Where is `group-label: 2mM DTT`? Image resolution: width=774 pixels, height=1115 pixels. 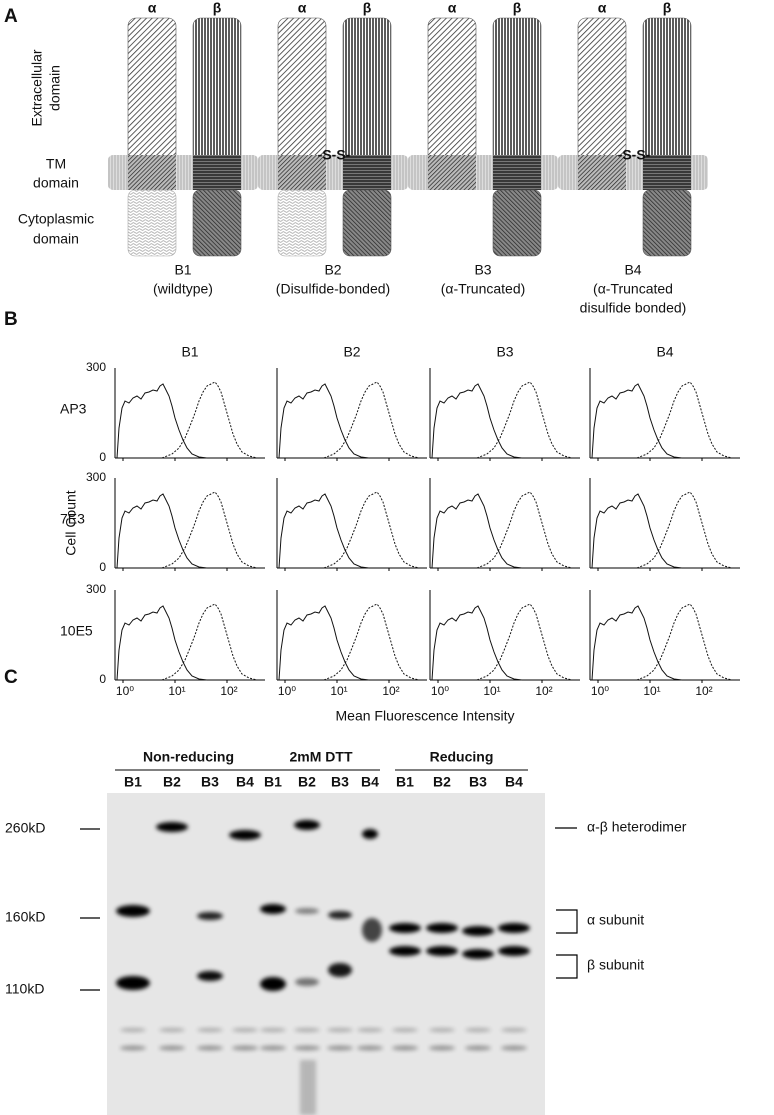
group-label: 2mM DTT is located at coordinates (321, 757).